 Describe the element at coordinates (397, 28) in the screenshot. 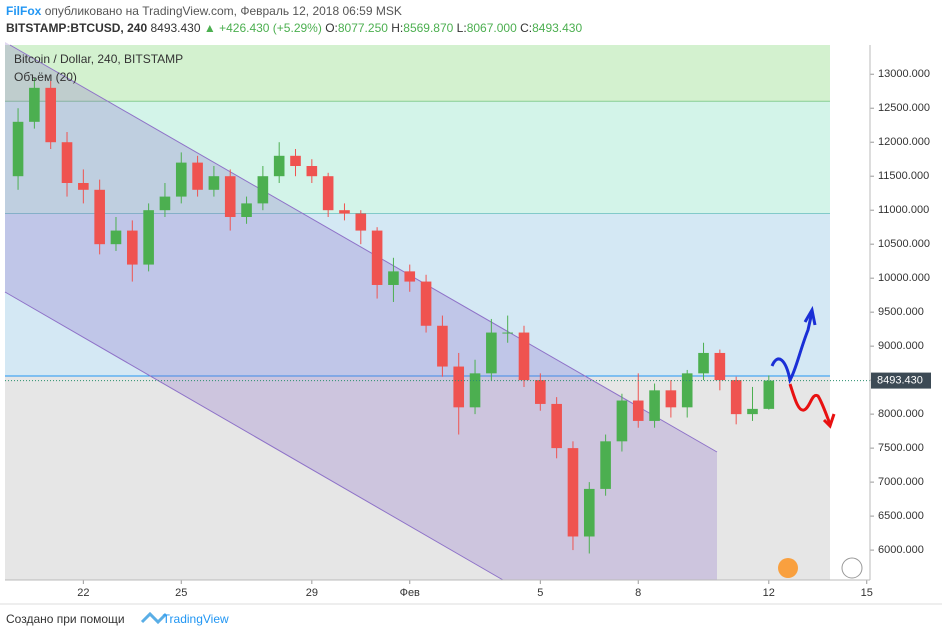

I see `ohlc-key: H:` at that location.